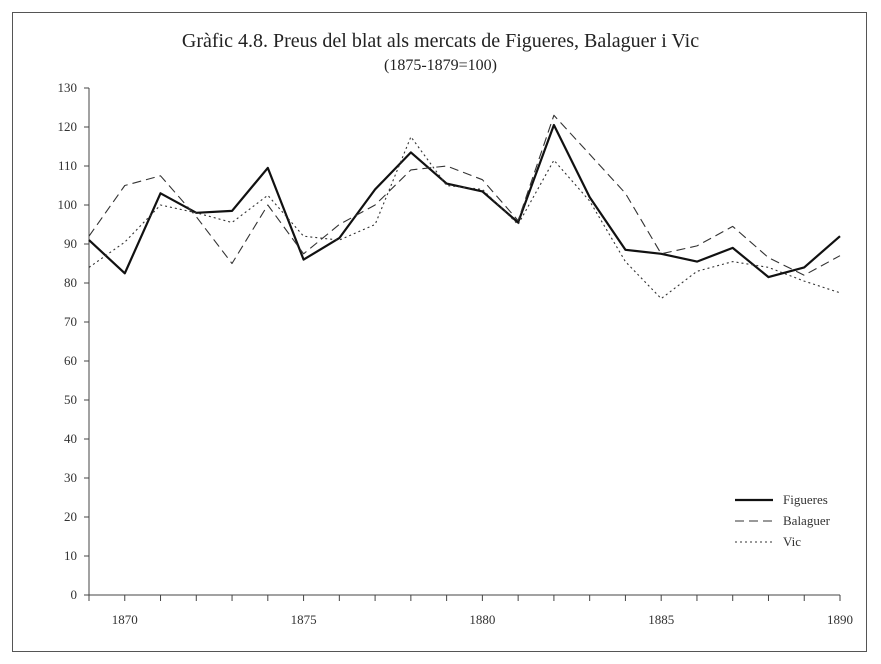  Describe the element at coordinates (70, 282) in the screenshot. I see `y-tick-label: 80` at that location.